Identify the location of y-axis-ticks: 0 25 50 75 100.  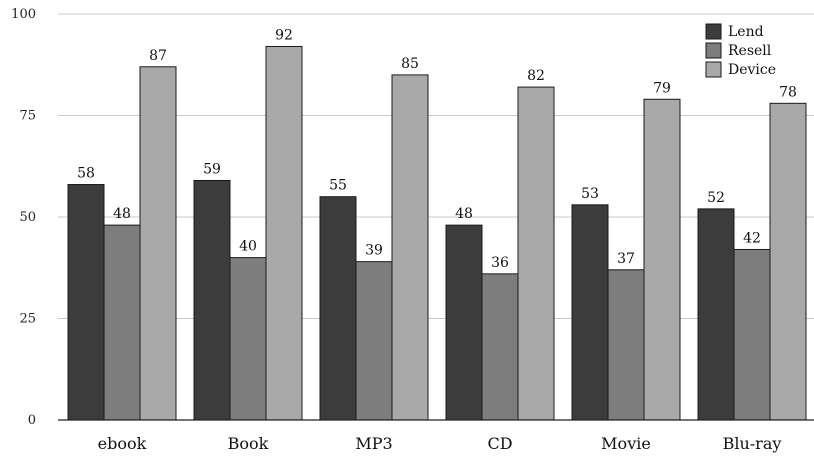
(23, 217).